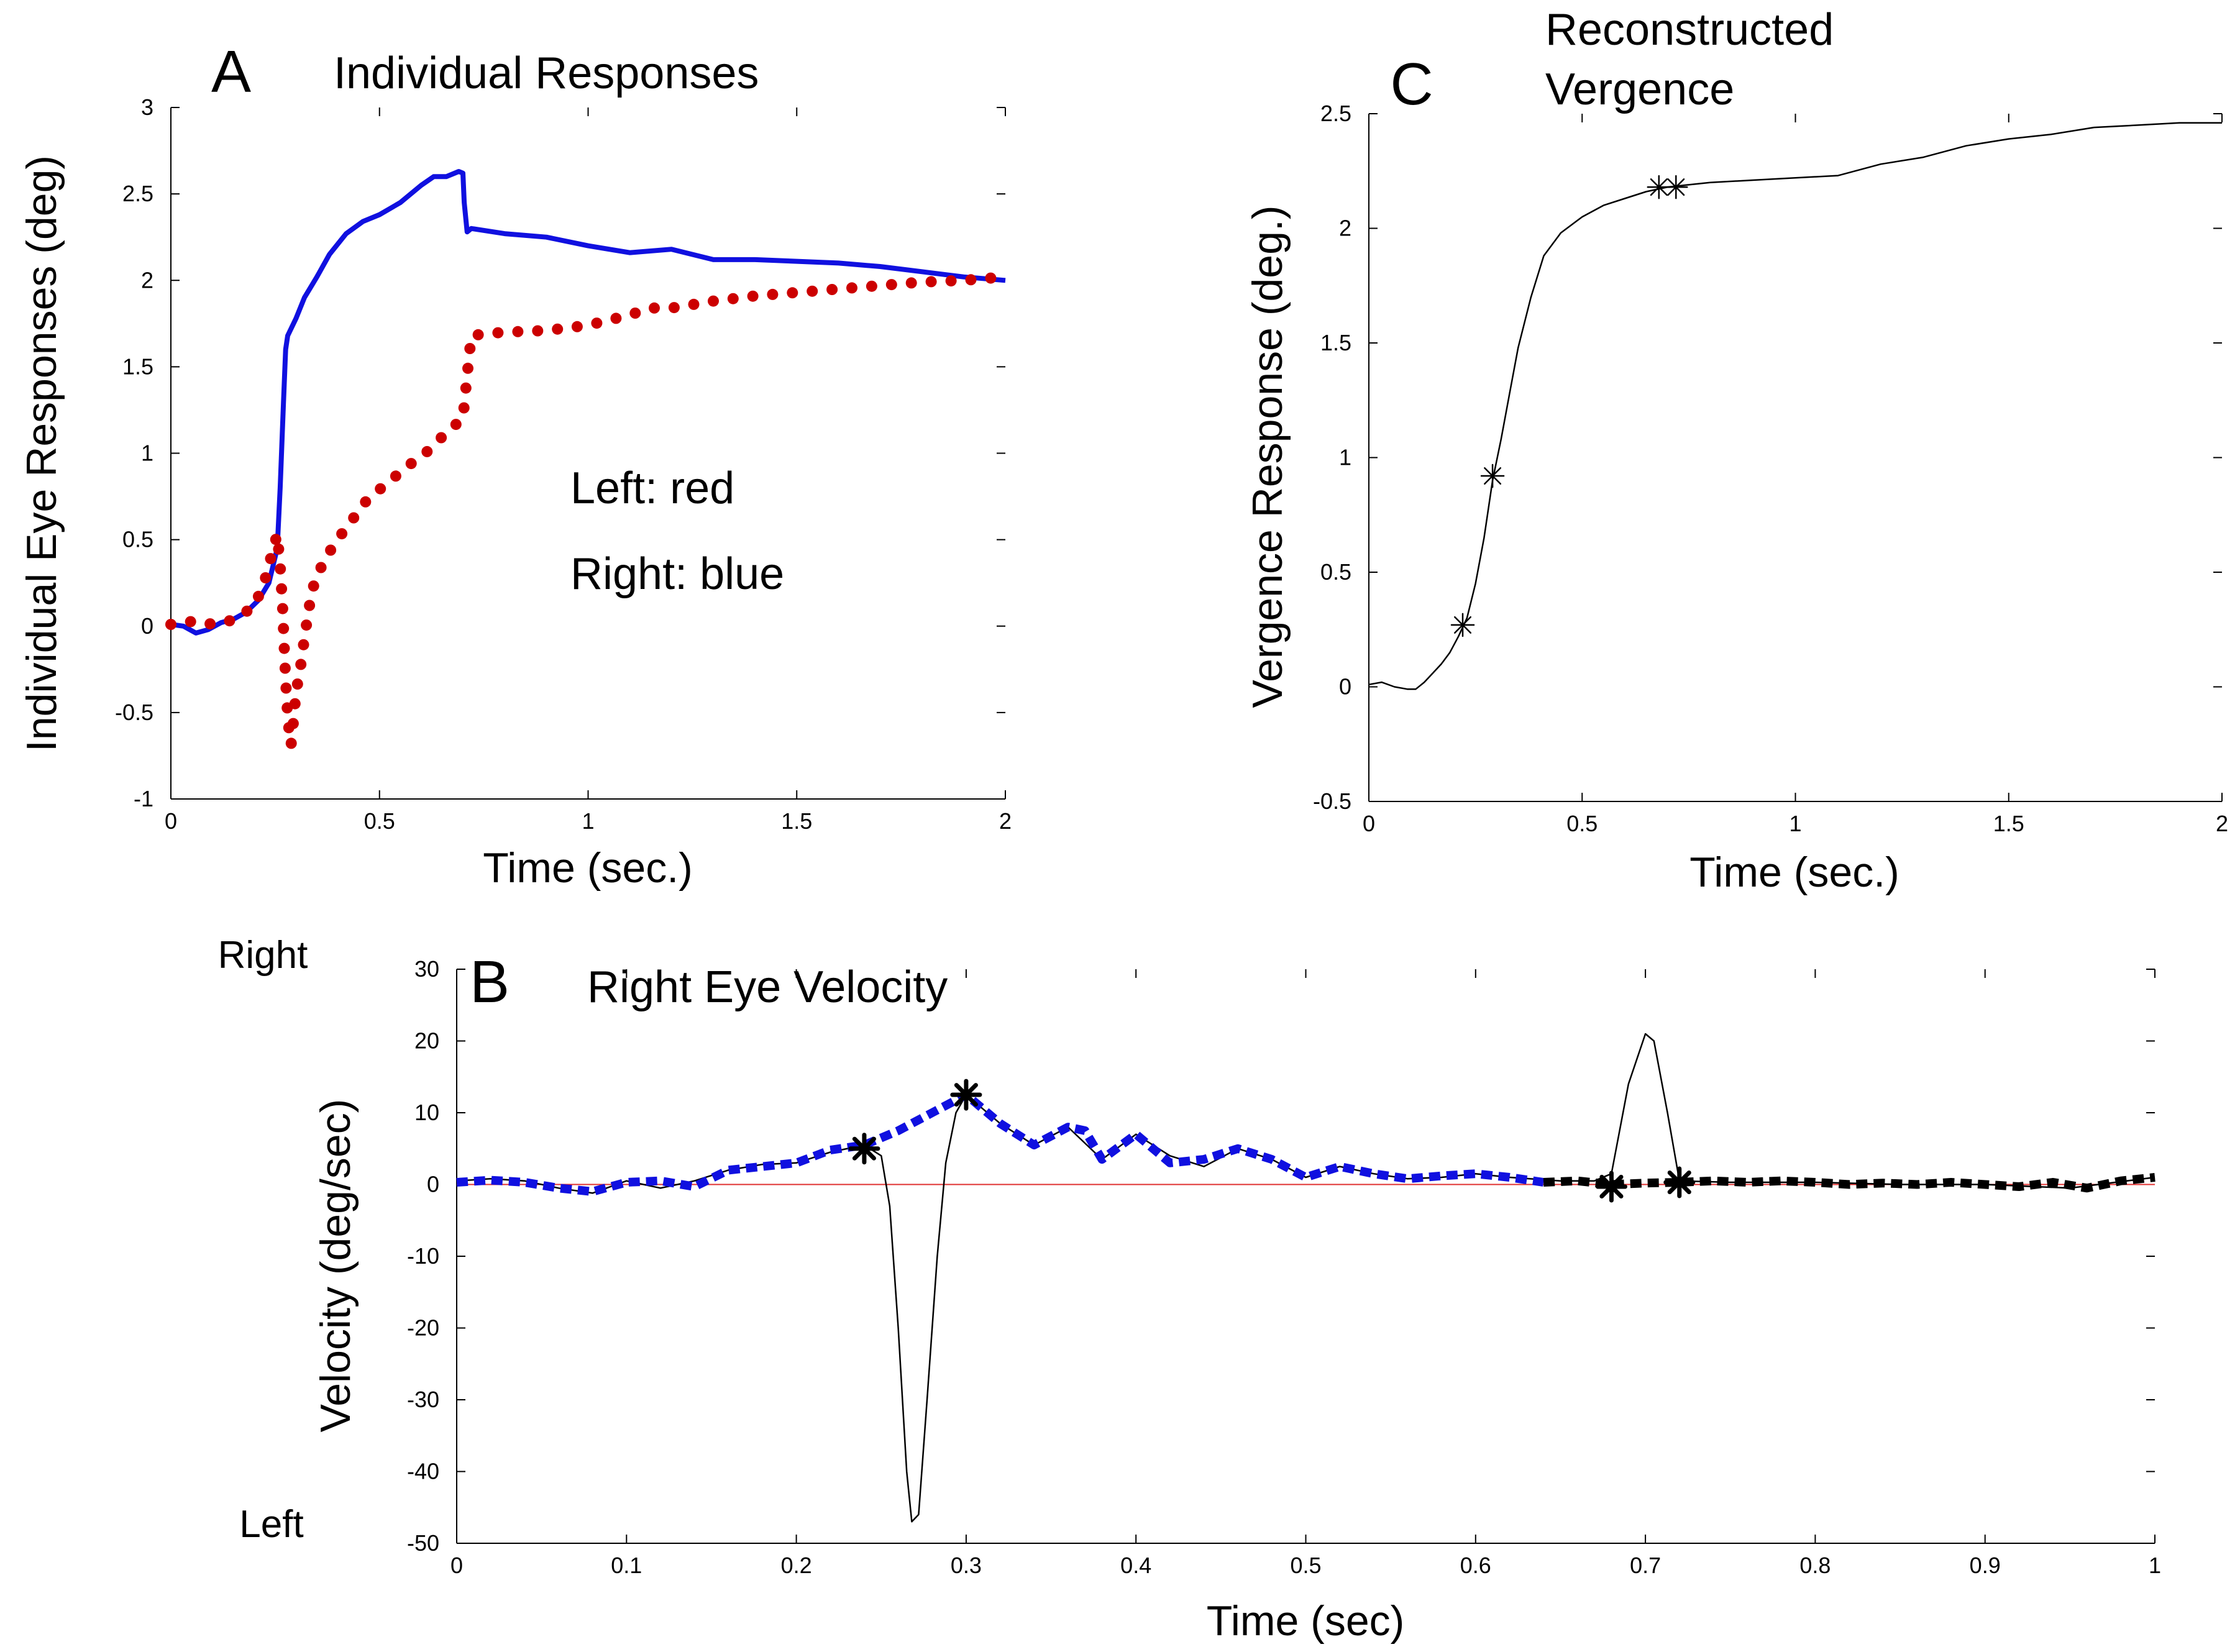 This screenshot has width=2240, height=1652. I want to click on x-tick-label: 0.4, so click(1135, 1565).